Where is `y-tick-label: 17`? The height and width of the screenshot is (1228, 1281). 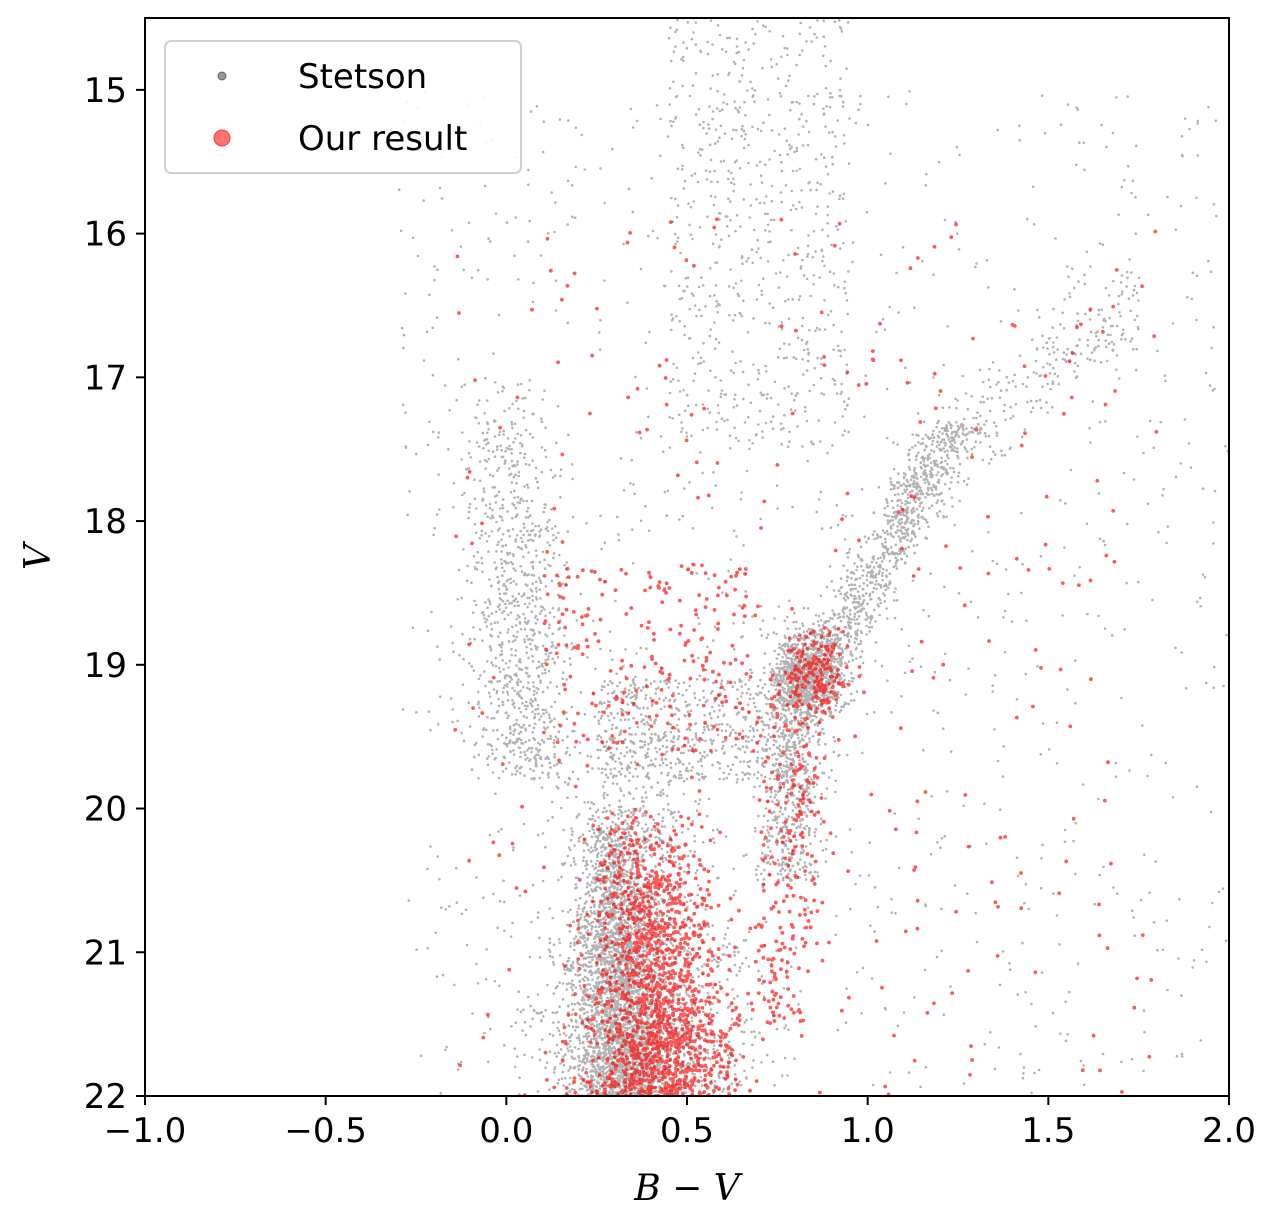 y-tick-label: 17 is located at coordinates (105, 378).